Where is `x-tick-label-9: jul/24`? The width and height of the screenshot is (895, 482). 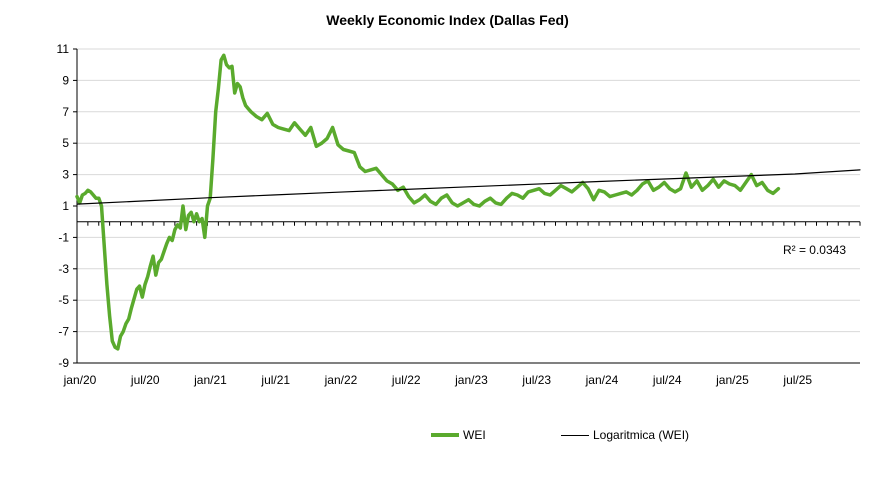
x-tick-label-9: jul/24 is located at coordinates (667, 380).